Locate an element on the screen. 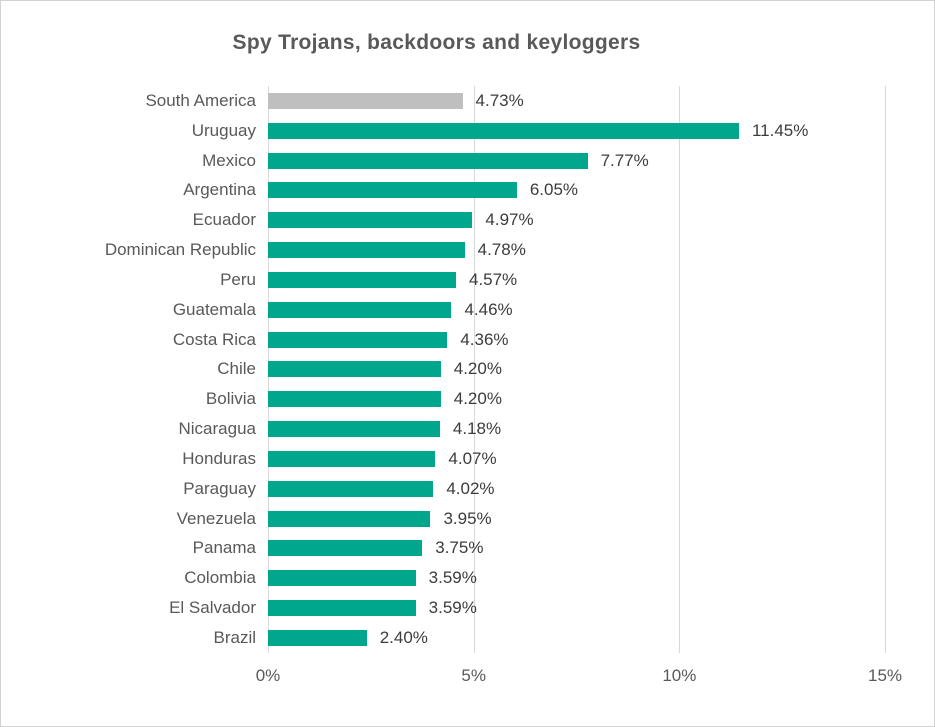 The image size is (935, 727). value-label: 2.40% is located at coordinates (403, 637).